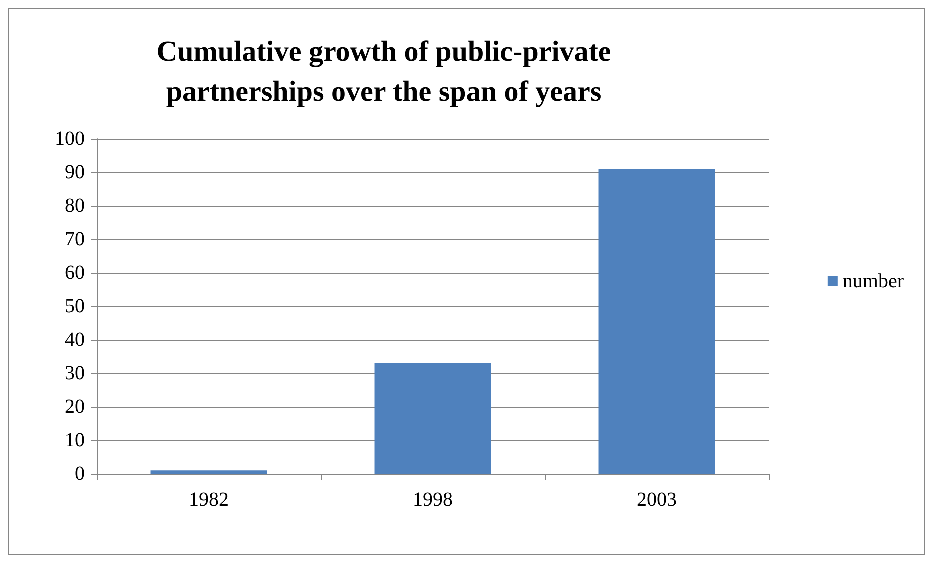 This screenshot has height=563, width=933. What do you see at coordinates (75, 206) in the screenshot?
I see `y-tick-label: 80` at bounding box center [75, 206].